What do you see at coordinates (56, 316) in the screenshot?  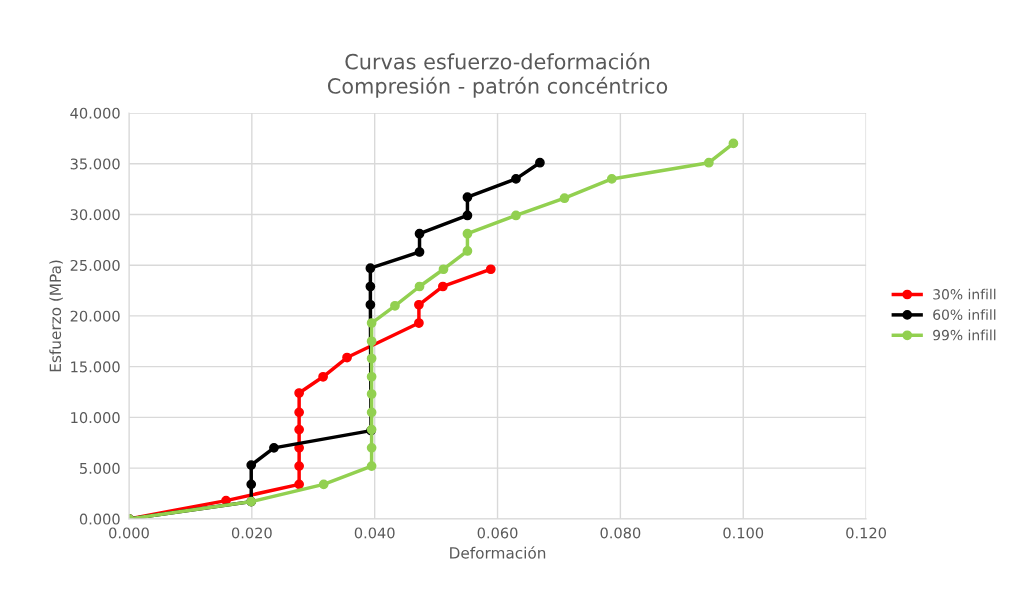 I see `y-axis-title: Esfuerzo (MPa)` at bounding box center [56, 316].